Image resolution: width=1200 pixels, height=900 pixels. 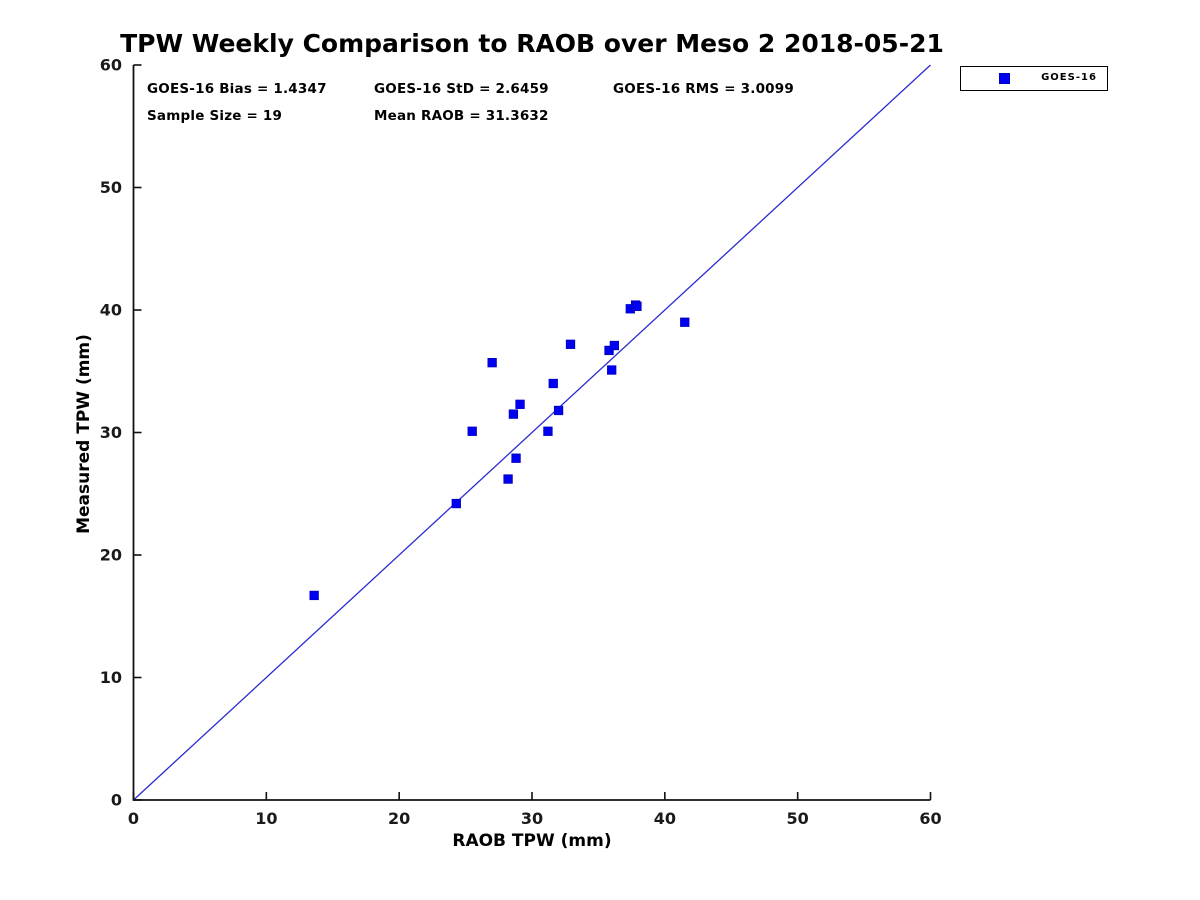 What do you see at coordinates (930, 818) in the screenshot?
I see `x-tick-label: 60` at bounding box center [930, 818].